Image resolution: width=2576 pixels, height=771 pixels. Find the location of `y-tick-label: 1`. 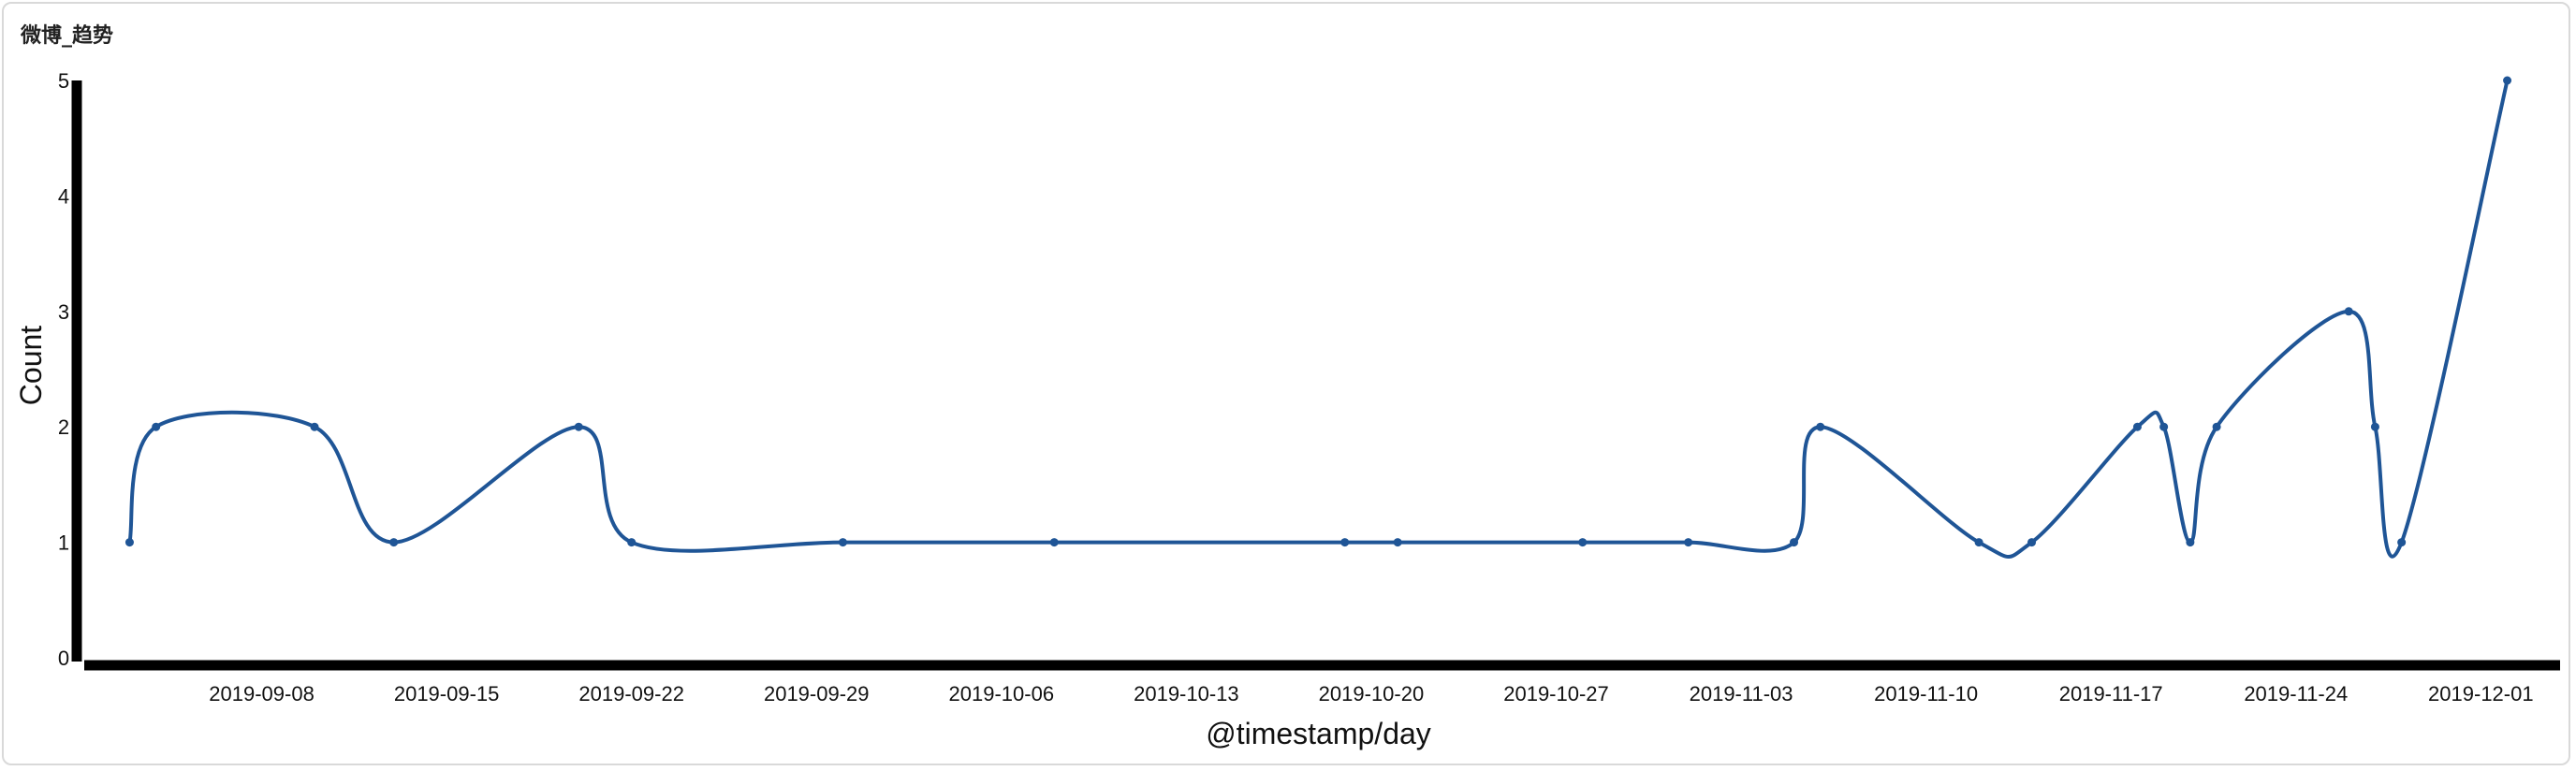

y-tick-label: 1 is located at coordinates (63, 543).